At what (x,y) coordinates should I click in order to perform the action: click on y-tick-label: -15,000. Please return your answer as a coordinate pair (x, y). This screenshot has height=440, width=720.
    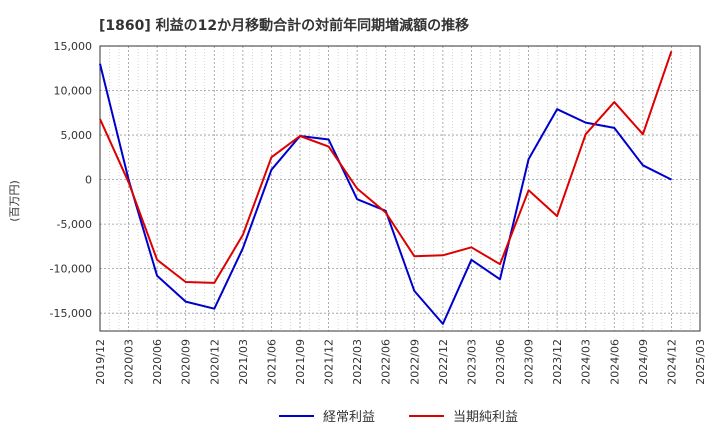
    Looking at the image, I should click on (71, 313).